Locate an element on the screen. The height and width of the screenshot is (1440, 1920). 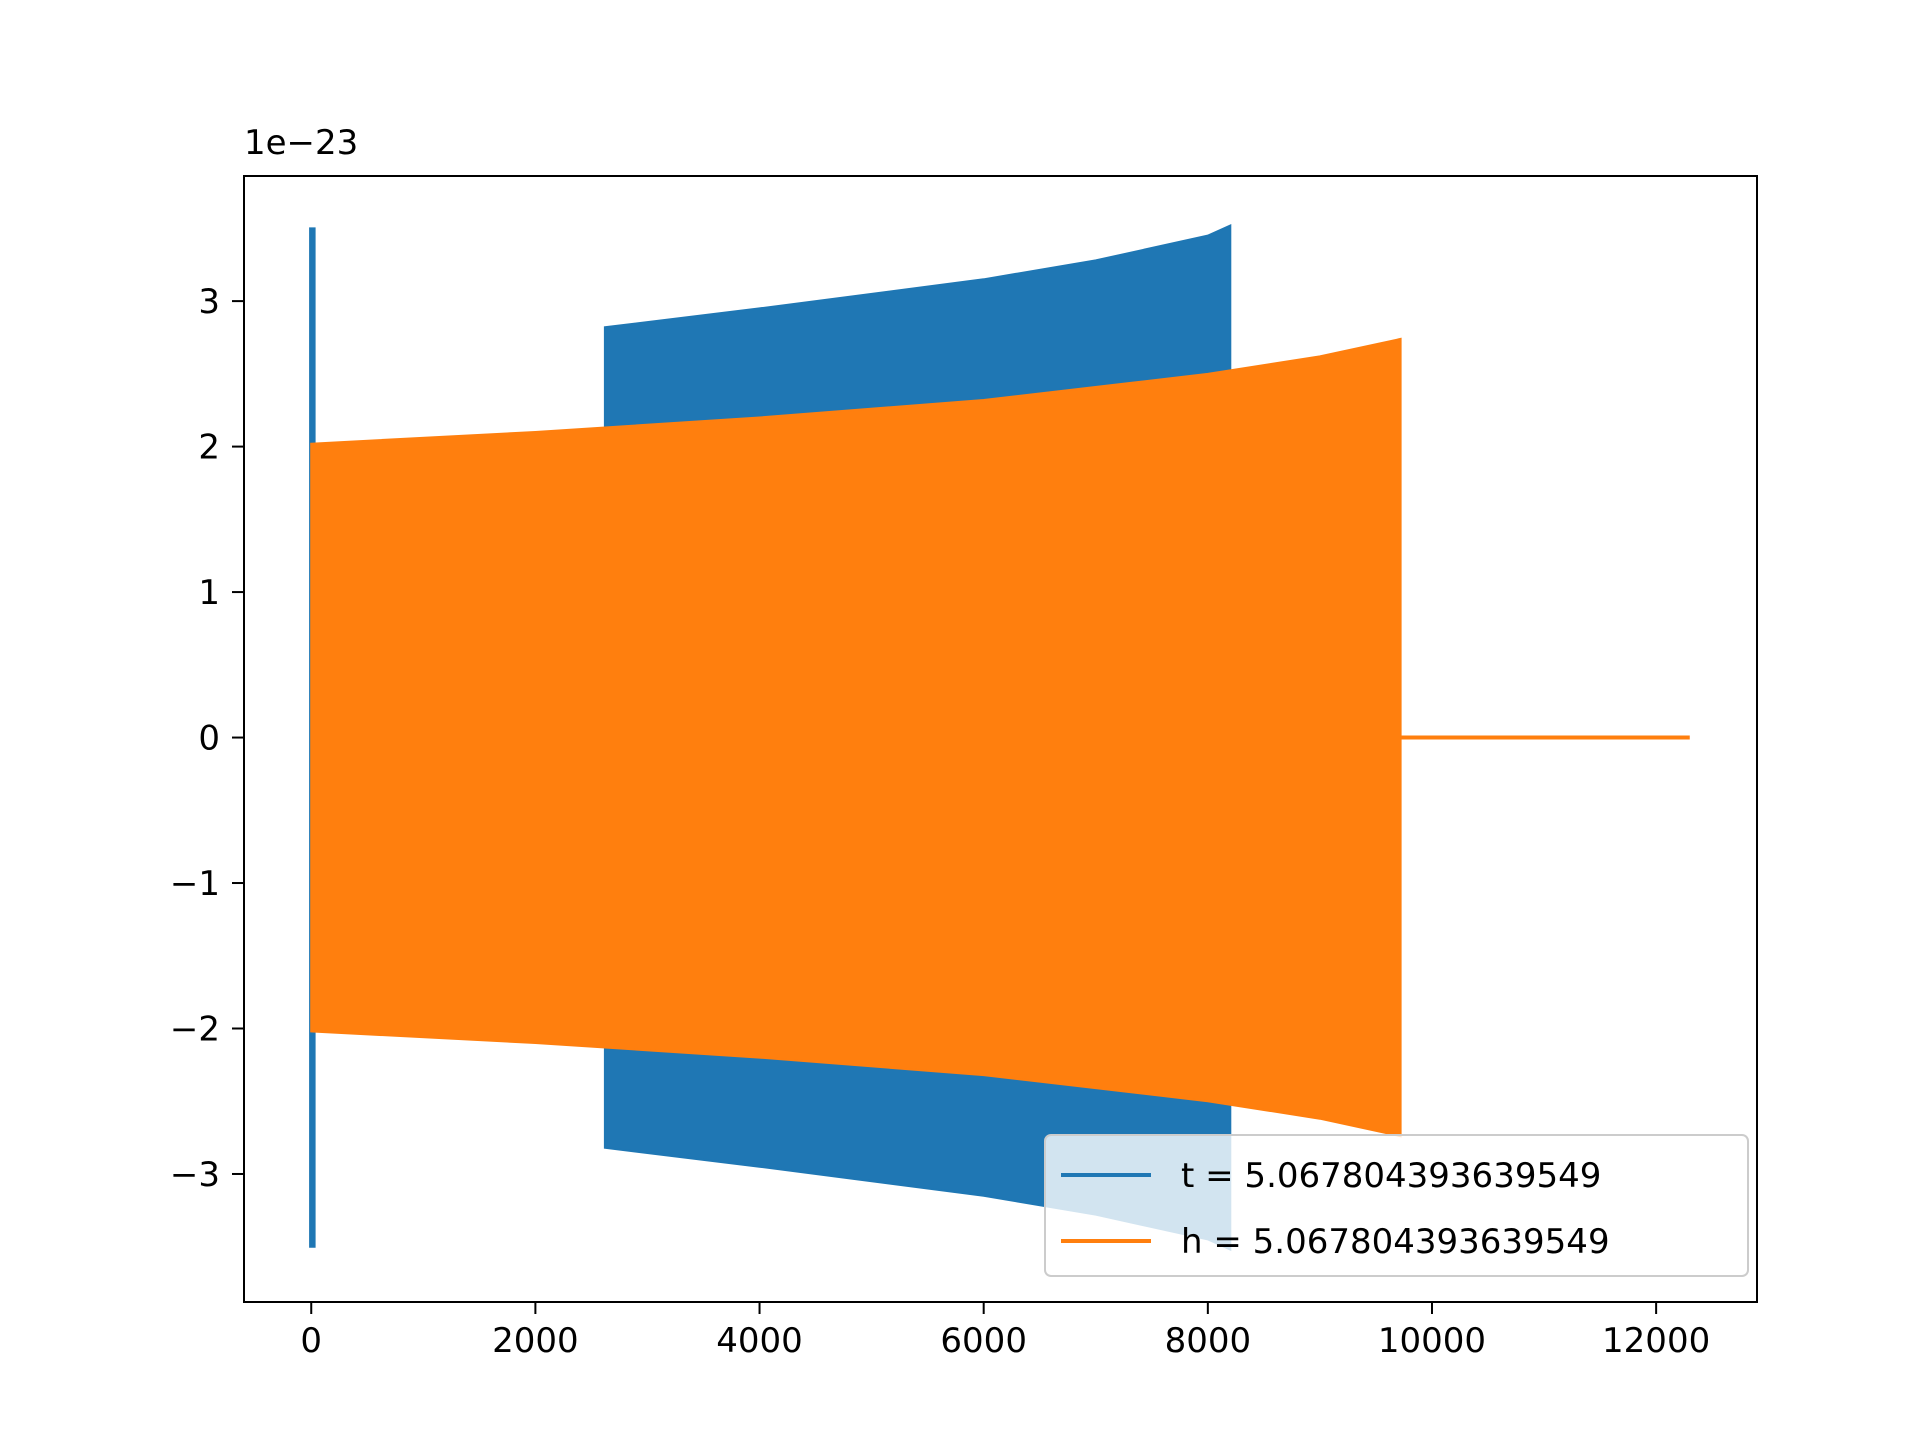
x-tick-label: 12000 is located at coordinates (1656, 1341).